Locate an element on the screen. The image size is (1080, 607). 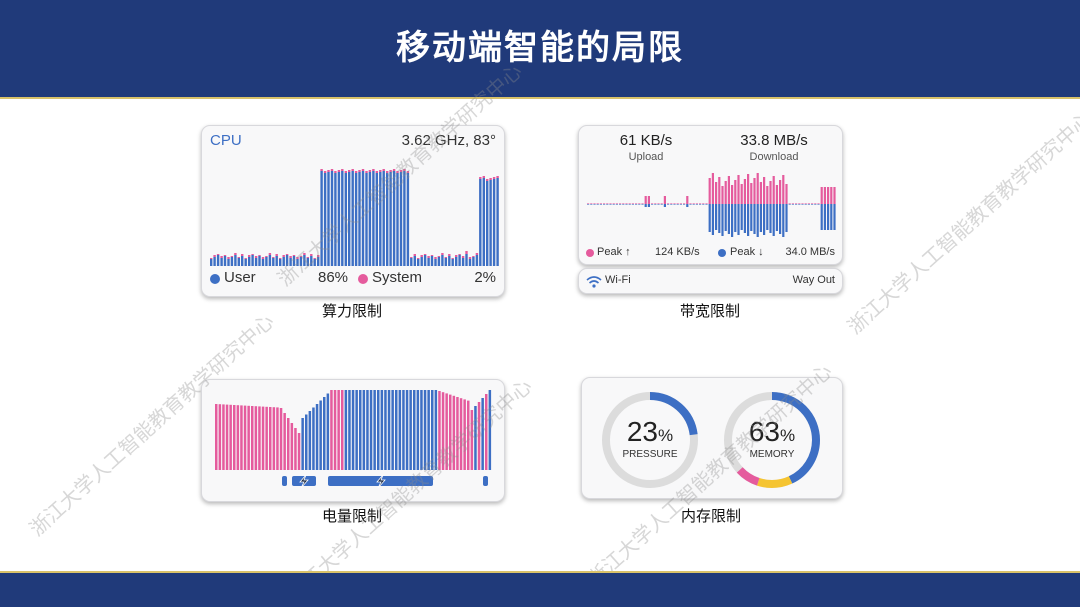
memory-ring-segment is located at coordinates (772, 440).